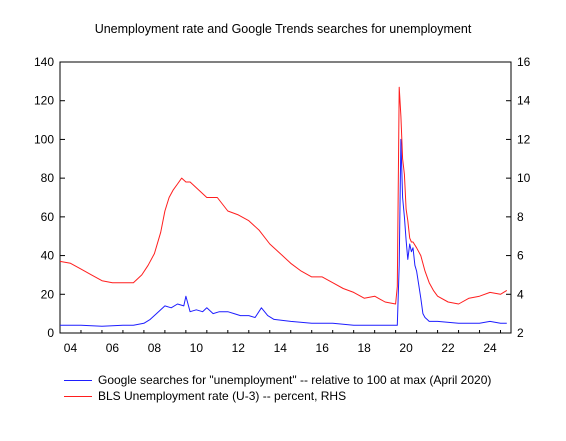  What do you see at coordinates (113, 348) in the screenshot?
I see `x-tick-label: 06` at bounding box center [113, 348].